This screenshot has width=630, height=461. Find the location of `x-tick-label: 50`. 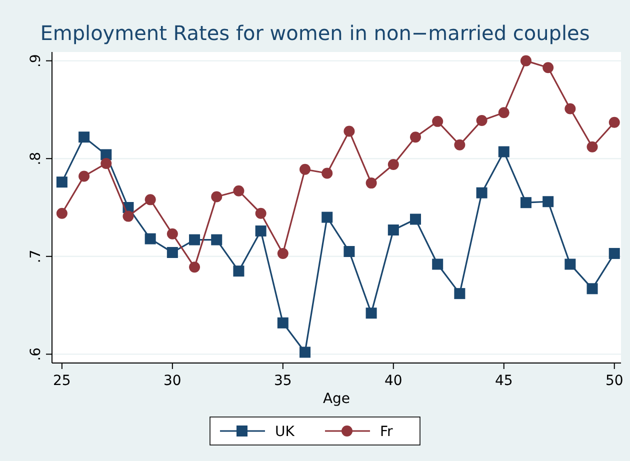

x-tick-label: 50 is located at coordinates (614, 381).